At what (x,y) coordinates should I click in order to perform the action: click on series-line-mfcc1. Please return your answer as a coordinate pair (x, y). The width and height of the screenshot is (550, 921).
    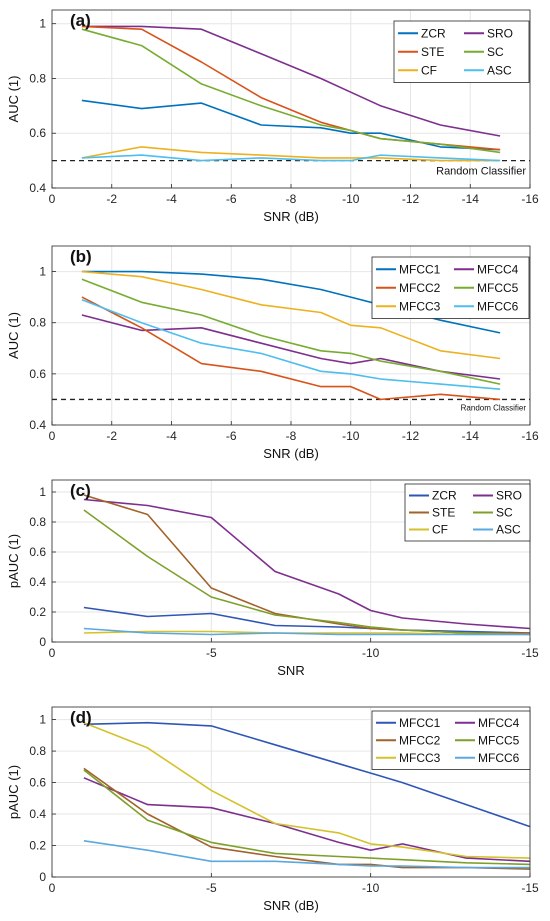
    Looking at the image, I should click on (307, 774).